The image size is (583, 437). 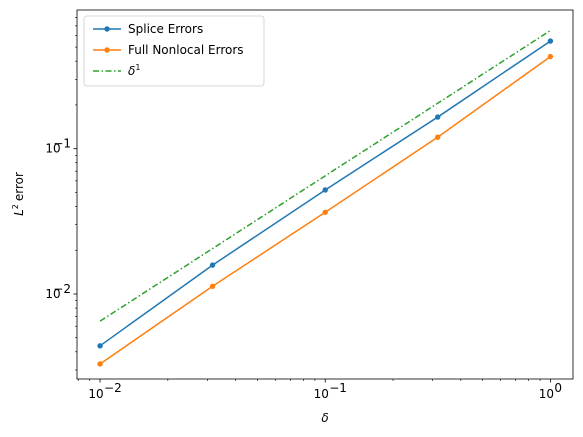 I want to click on legend-marker-full-nonlocal, so click(x=107, y=50).